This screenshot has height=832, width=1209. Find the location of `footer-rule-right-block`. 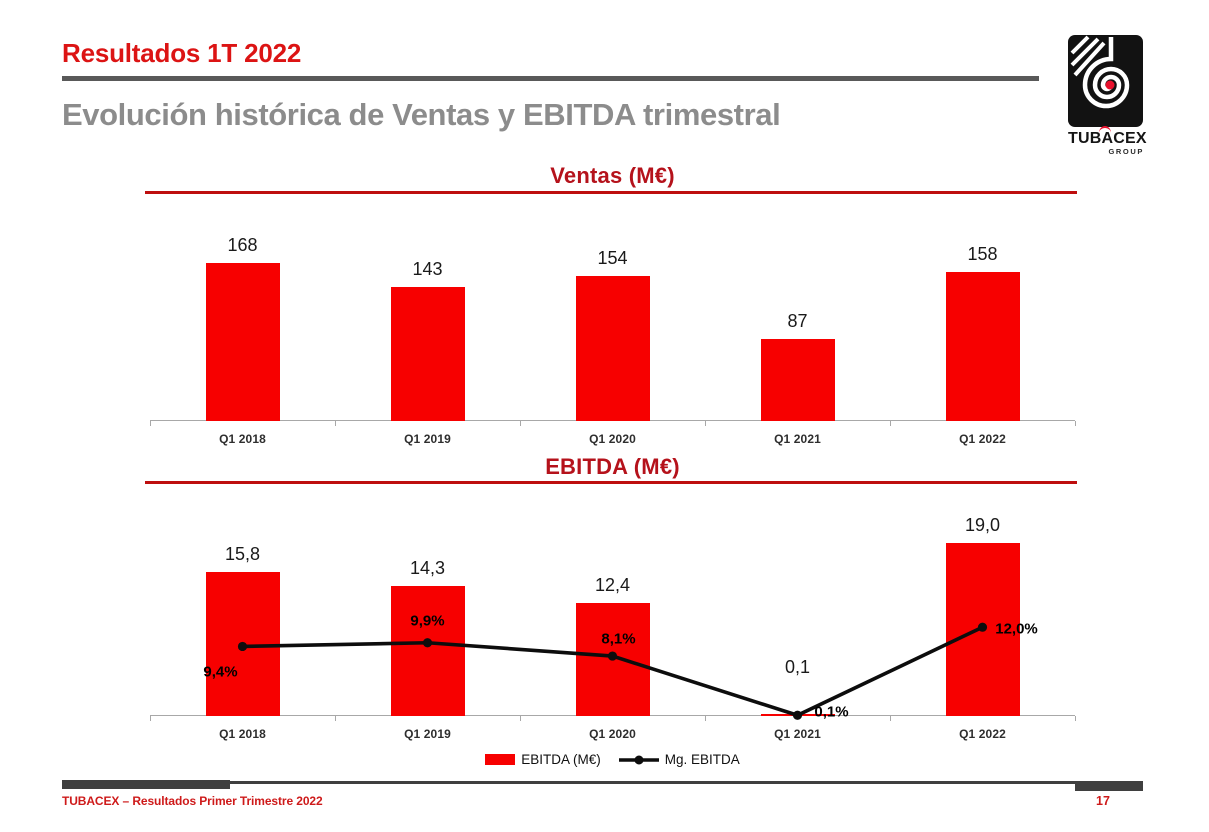

footer-rule-right-block is located at coordinates (1109, 786).